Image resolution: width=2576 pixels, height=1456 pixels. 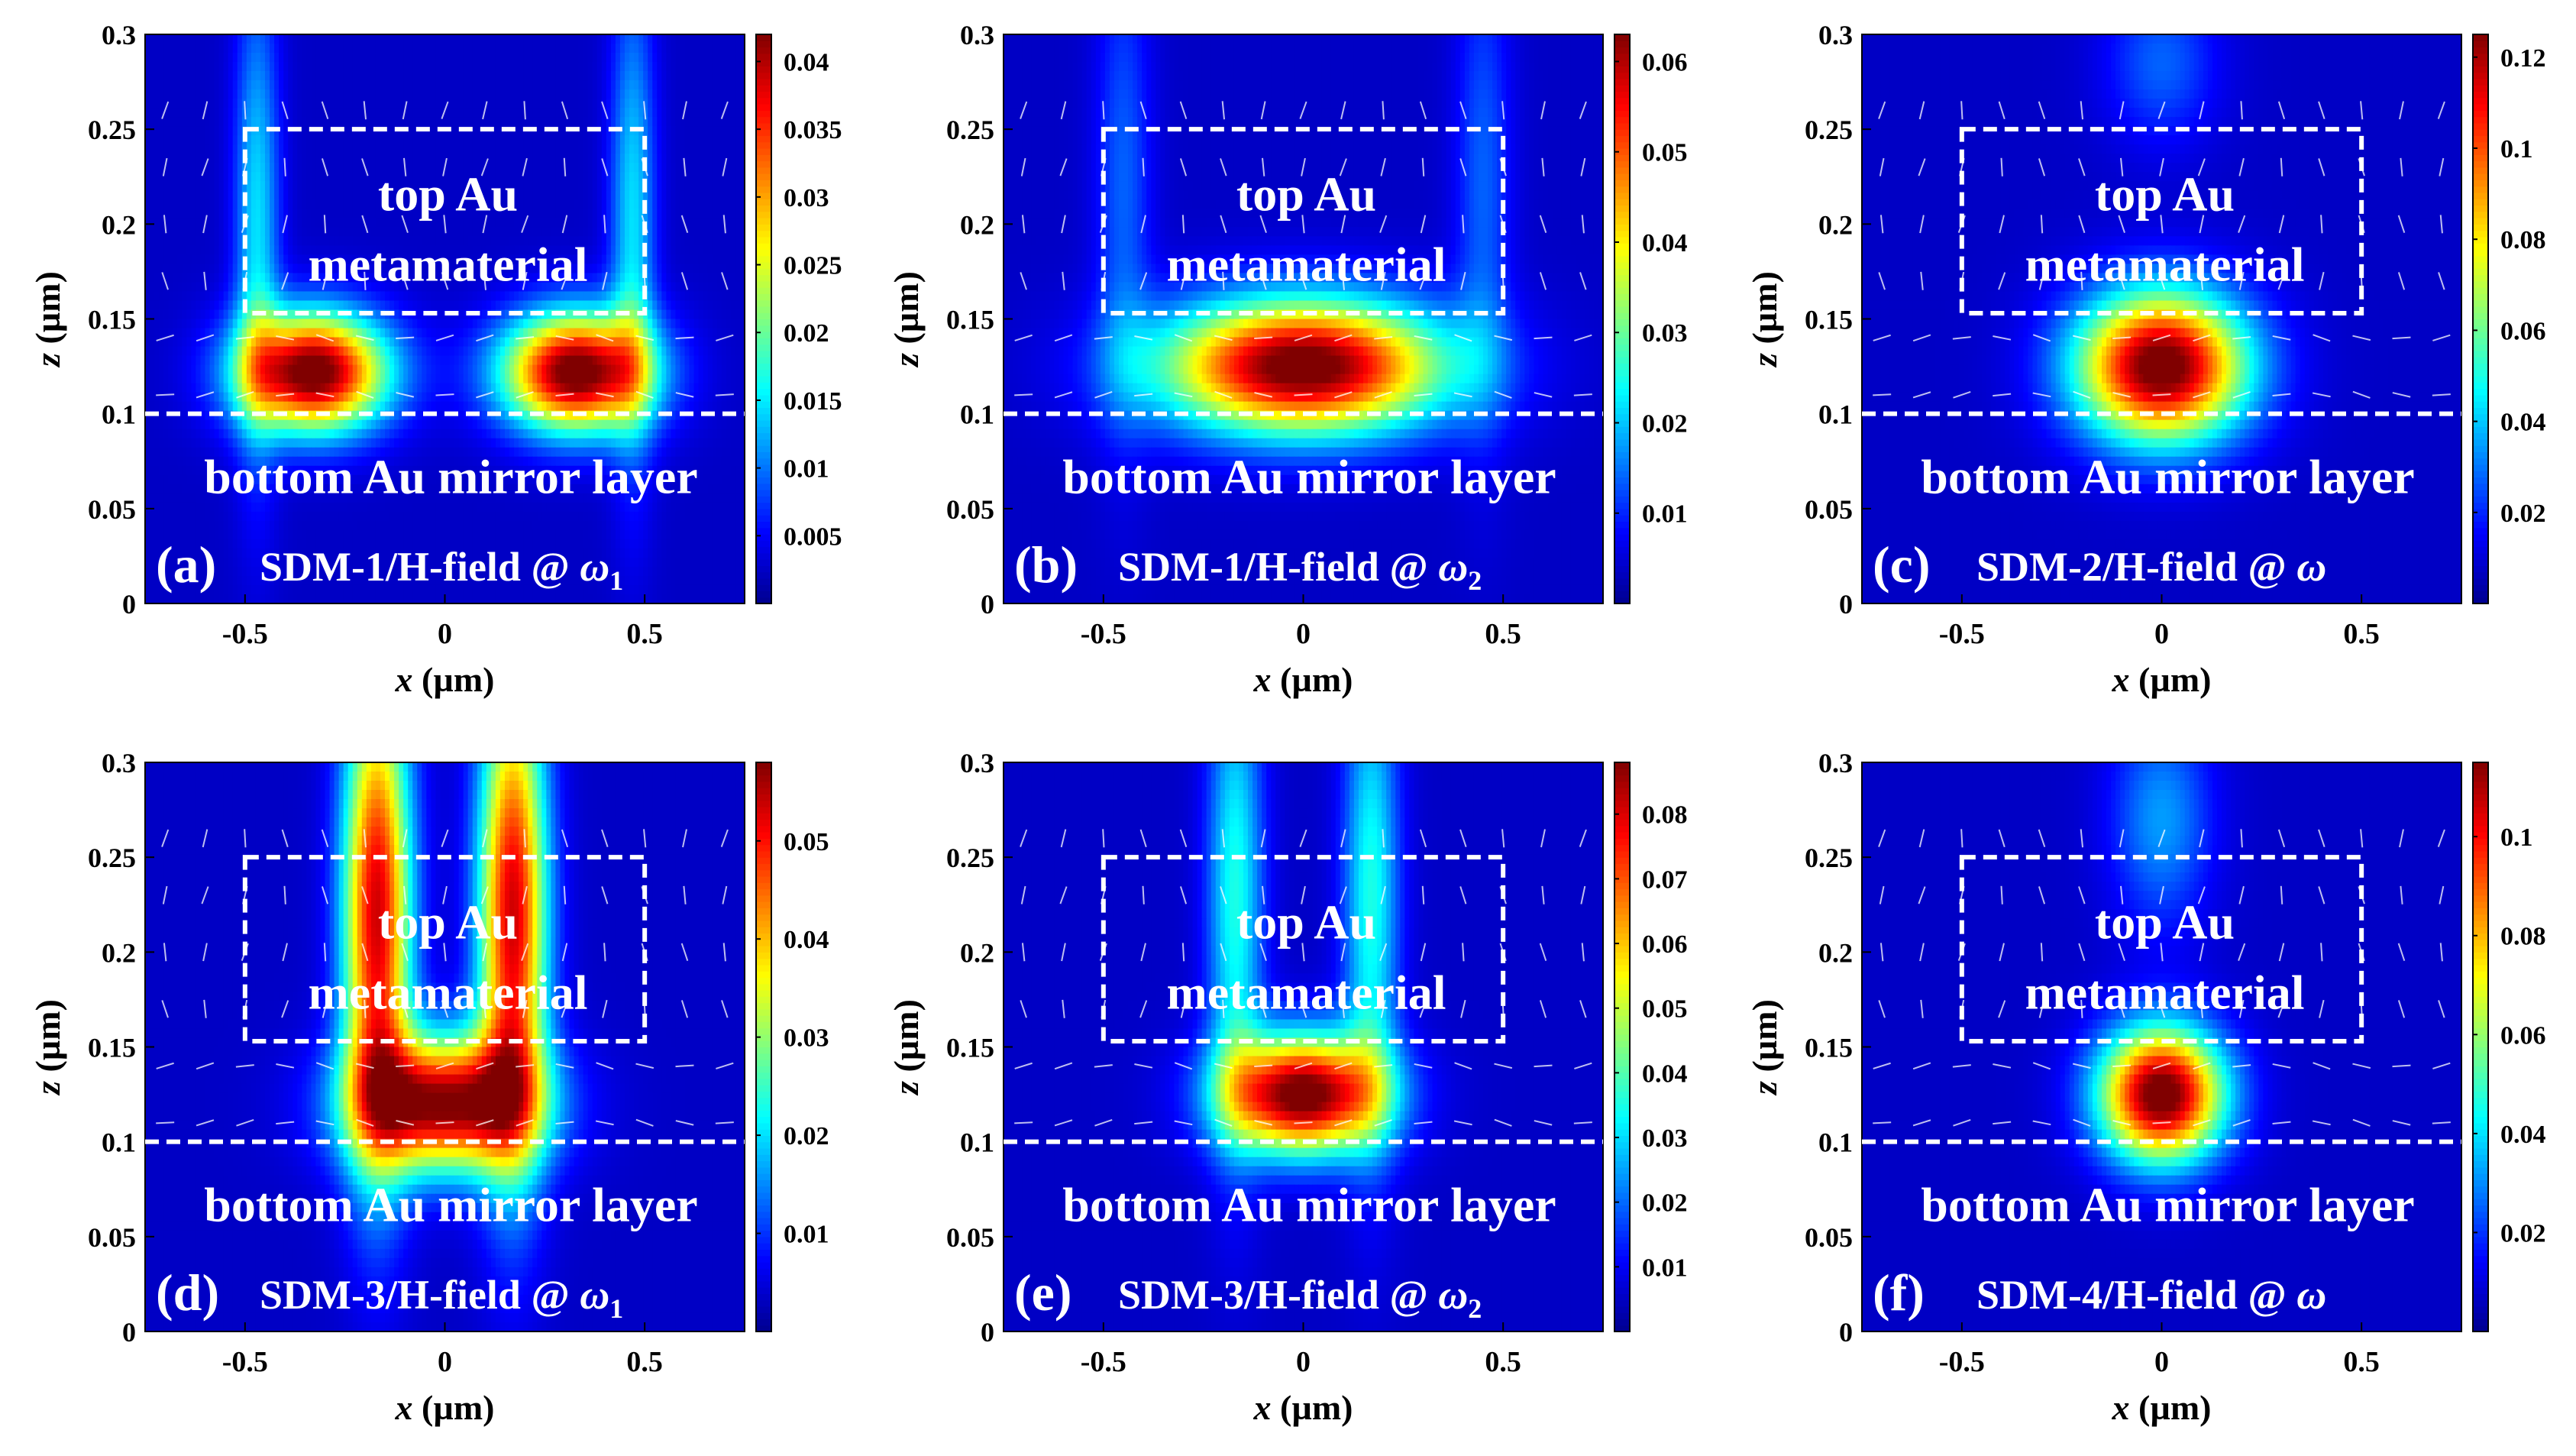 What do you see at coordinates (813, 537) in the screenshot?
I see `colorbar-tick-label: 0.005` at bounding box center [813, 537].